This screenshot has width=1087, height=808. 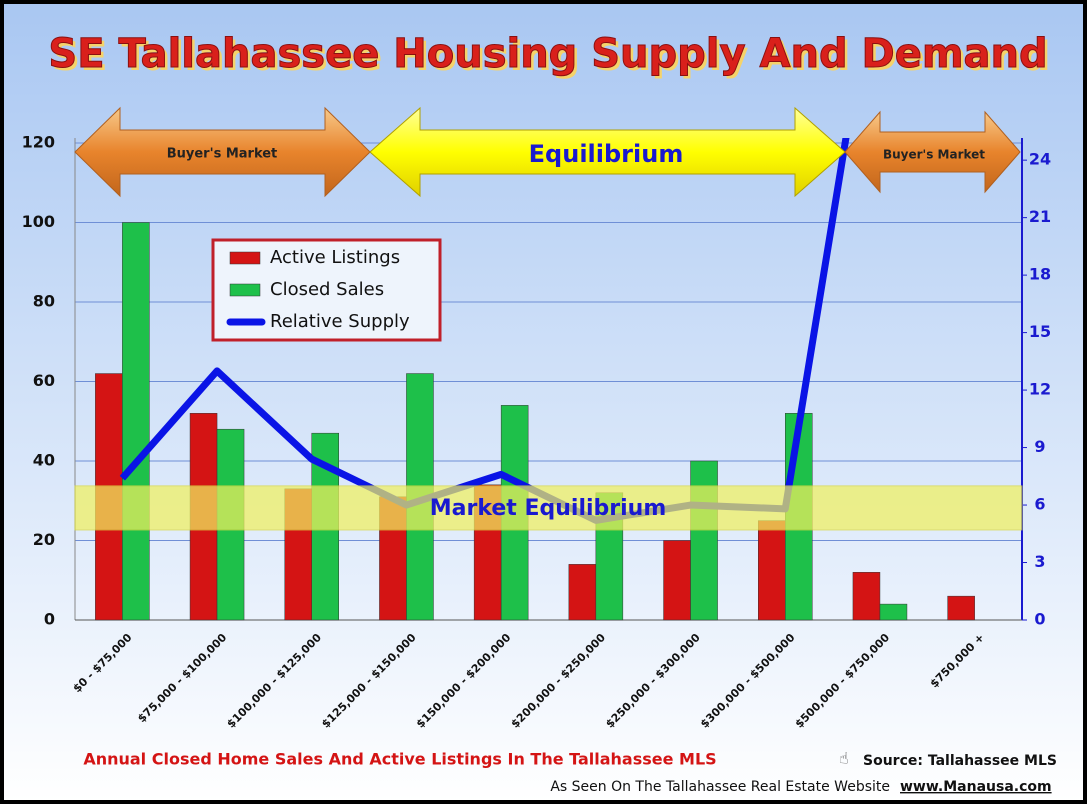 I want to click on icon: ☝, so click(x=844, y=758).